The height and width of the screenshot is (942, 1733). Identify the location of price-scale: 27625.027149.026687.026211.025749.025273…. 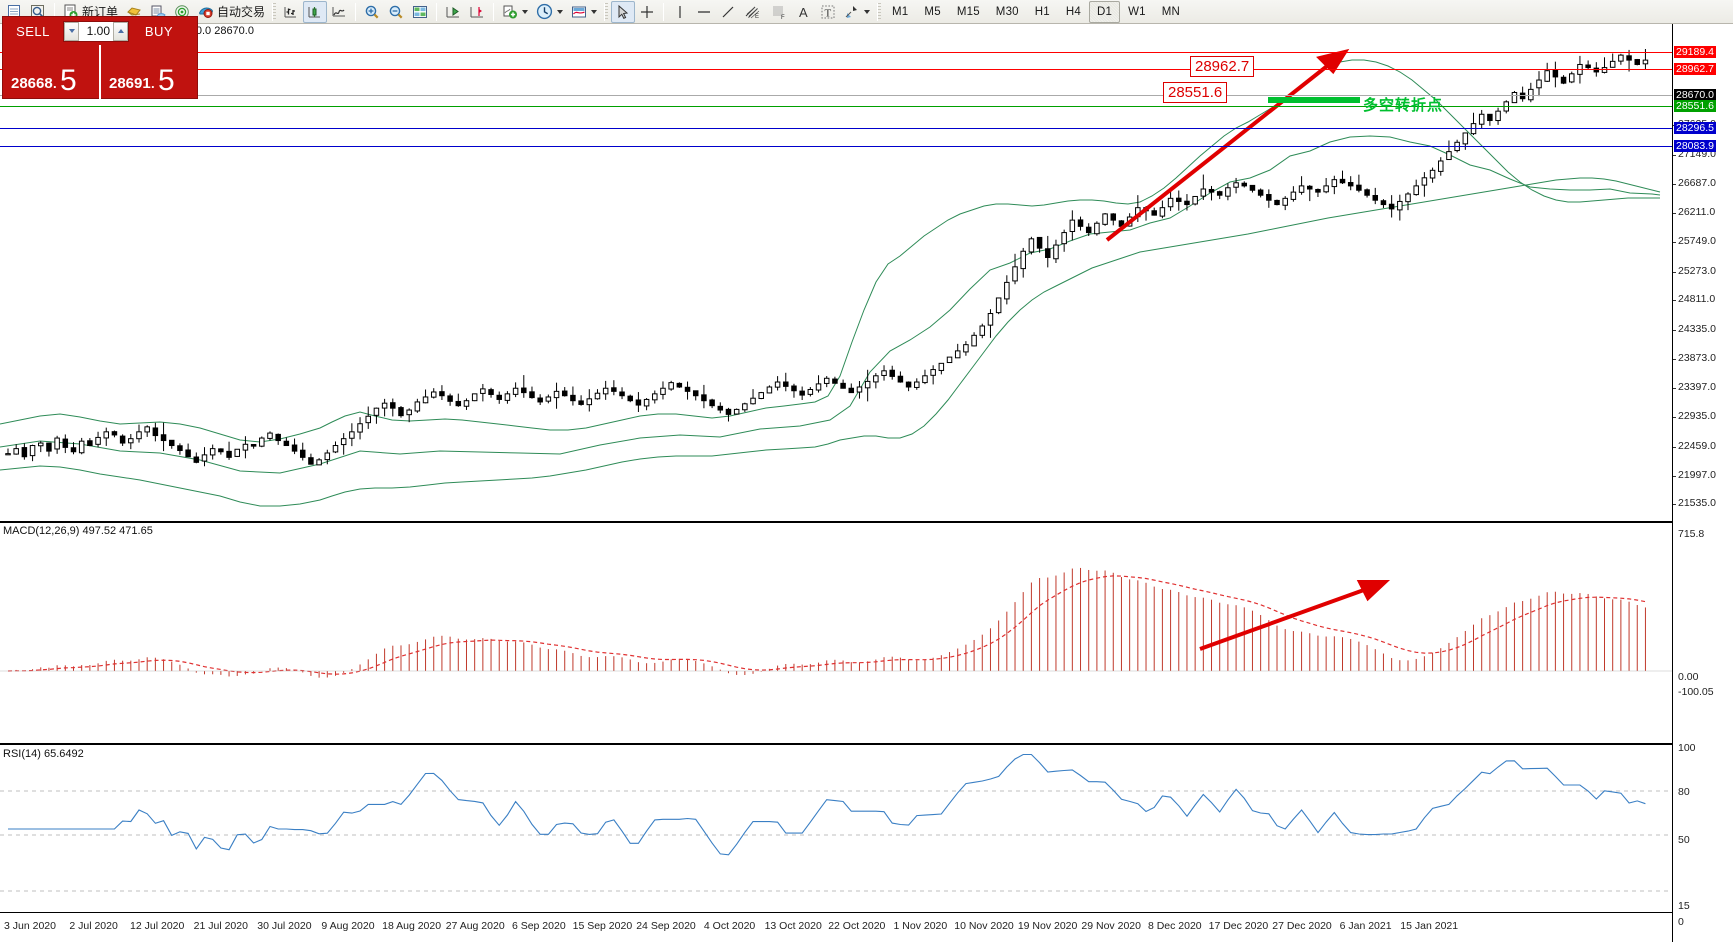
(1702, 483).